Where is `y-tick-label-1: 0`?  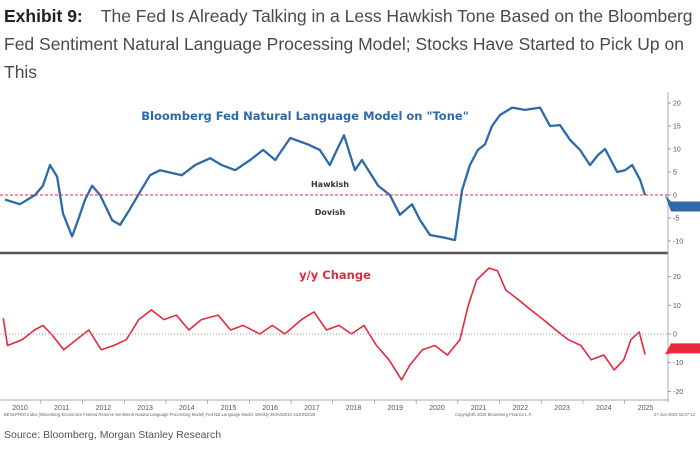
y-tick-label-1: 0 is located at coordinates (675, 335).